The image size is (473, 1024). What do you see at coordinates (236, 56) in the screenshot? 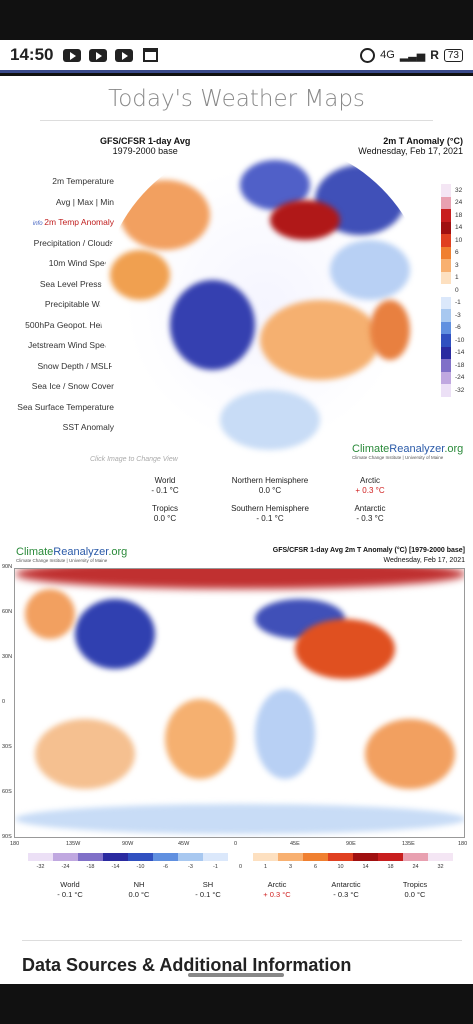
I see `status-bar: 14:50 4G ▂▃▅ R 73` at bounding box center [236, 56].